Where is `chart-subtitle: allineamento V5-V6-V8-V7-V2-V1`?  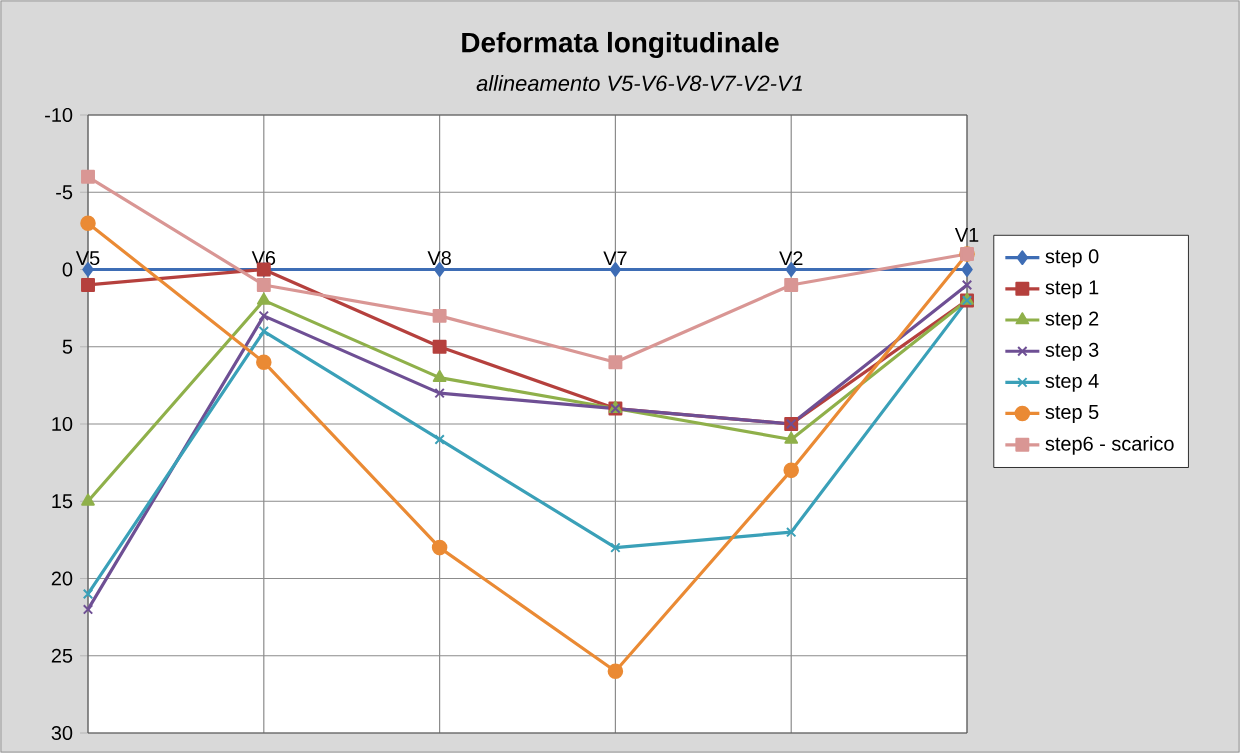
chart-subtitle: allineamento V5-V6-V8-V7-V2-V1 is located at coordinates (639, 83).